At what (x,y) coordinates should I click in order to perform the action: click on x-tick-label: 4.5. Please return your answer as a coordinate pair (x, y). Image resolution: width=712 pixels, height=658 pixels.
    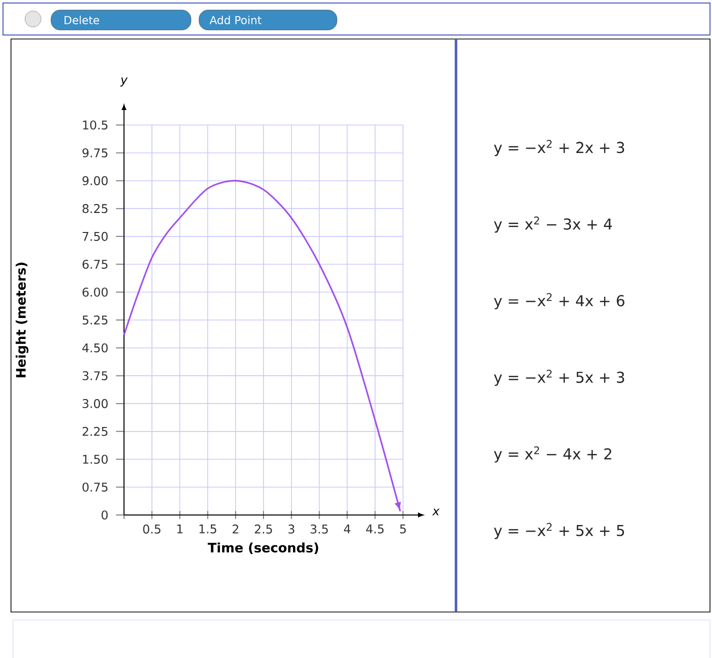
    Looking at the image, I should click on (375, 529).